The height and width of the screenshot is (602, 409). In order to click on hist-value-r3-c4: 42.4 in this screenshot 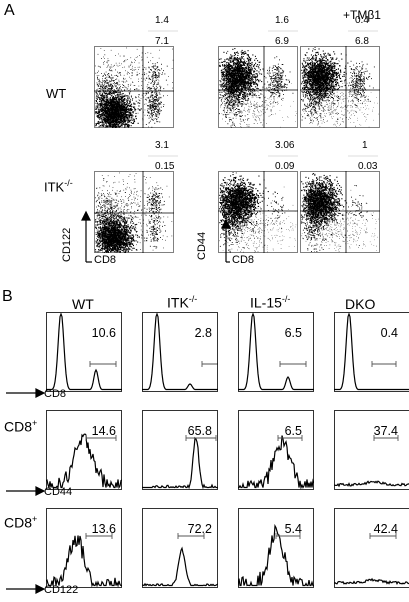, I will do `click(385, 529)`.